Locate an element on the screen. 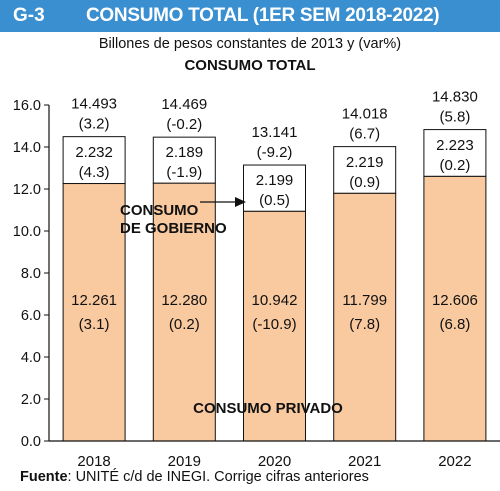 Image resolution: width=500 pixels, height=491 pixels. total-value-label: 14.830 is located at coordinates (455, 97).